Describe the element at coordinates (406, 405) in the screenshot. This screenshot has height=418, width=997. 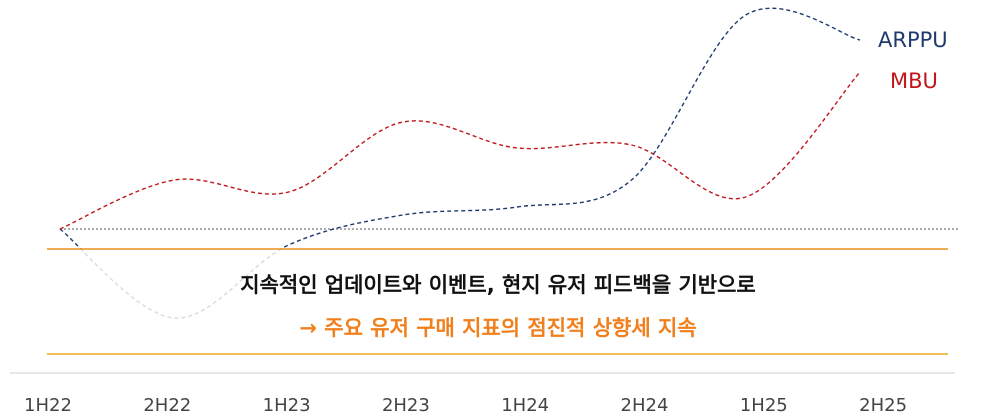
I see `x-tick-label: 2H23` at that location.